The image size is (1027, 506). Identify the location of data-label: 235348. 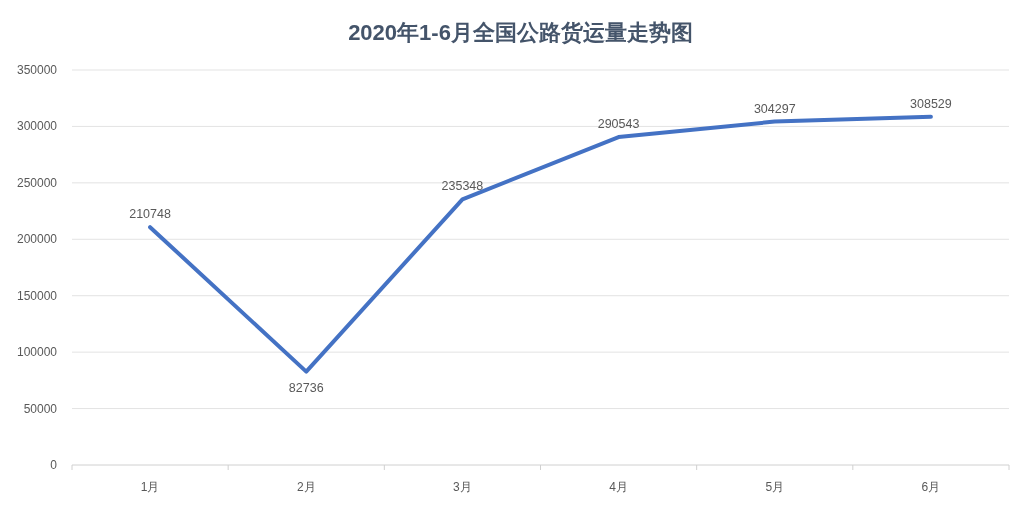
(462, 186).